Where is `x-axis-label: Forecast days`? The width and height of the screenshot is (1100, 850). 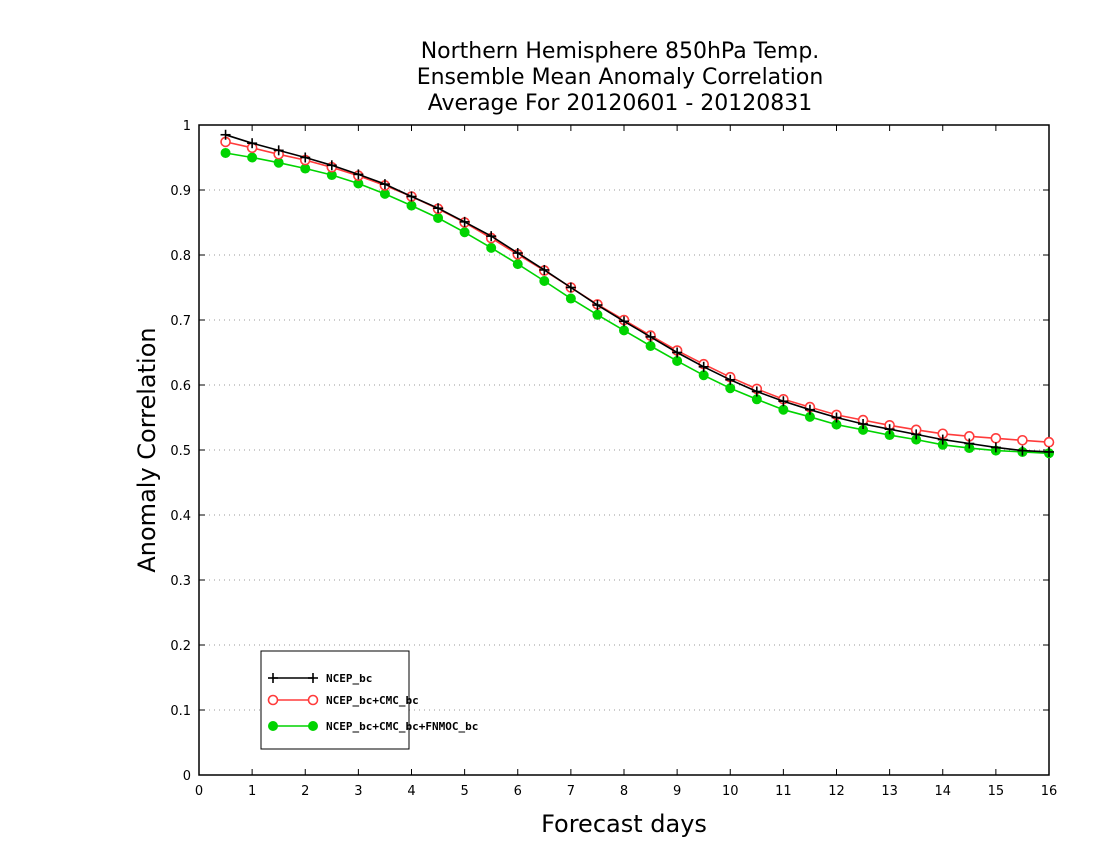 x-axis-label: Forecast days is located at coordinates (624, 824).